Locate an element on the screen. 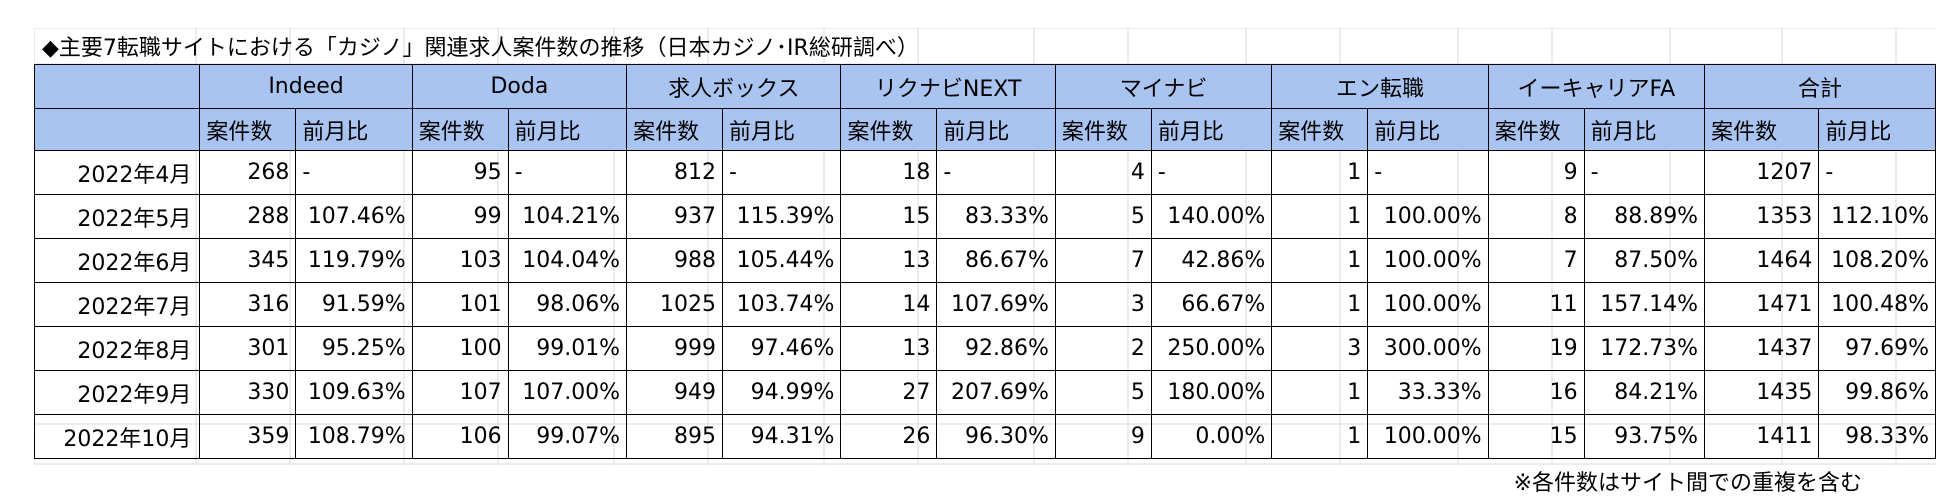  count-cell: 345 is located at coordinates (248, 260).